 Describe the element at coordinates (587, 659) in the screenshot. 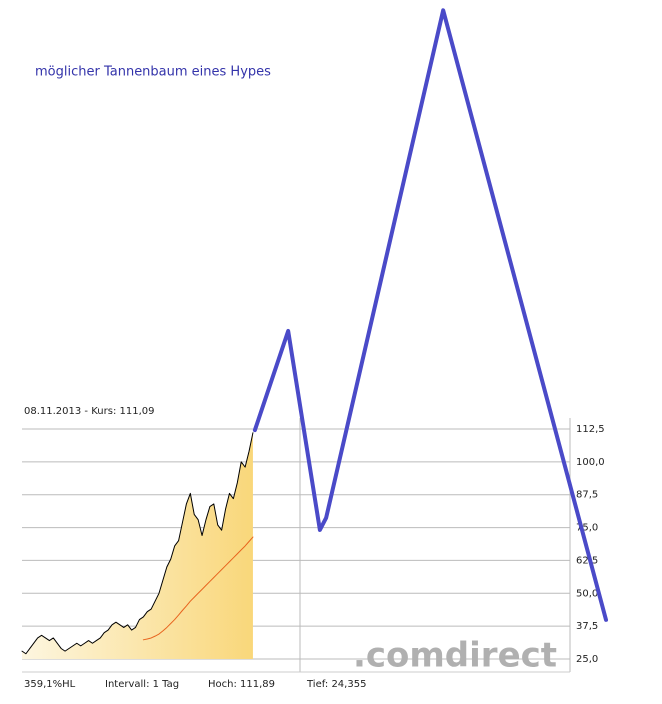

I see `y-tick-label: 25,0` at that location.